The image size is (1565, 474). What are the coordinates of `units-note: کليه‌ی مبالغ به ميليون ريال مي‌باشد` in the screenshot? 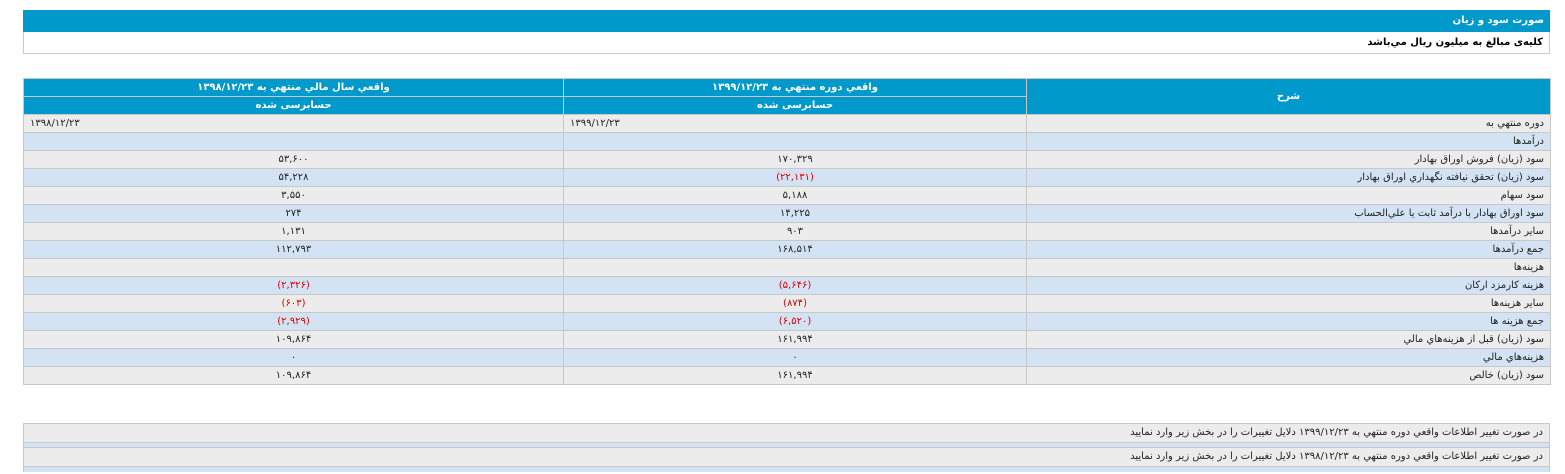 It's located at (786, 43).